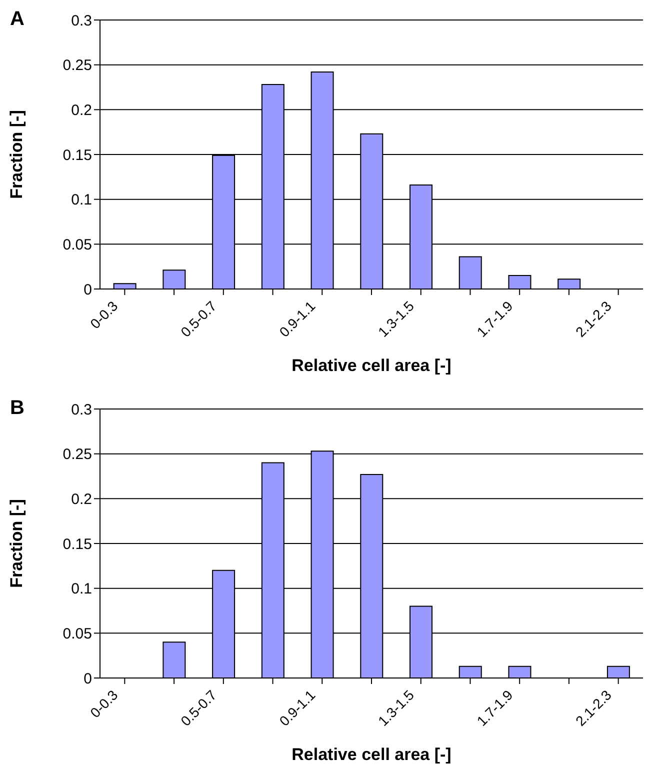  What do you see at coordinates (17, 408) in the screenshot?
I see `chart-title: B` at bounding box center [17, 408].